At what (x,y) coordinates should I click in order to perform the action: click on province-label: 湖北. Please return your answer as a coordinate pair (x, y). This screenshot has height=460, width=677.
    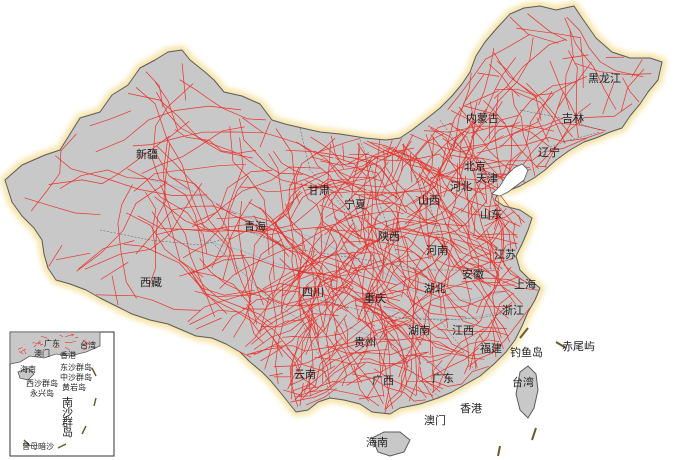
    Looking at the image, I should click on (435, 288).